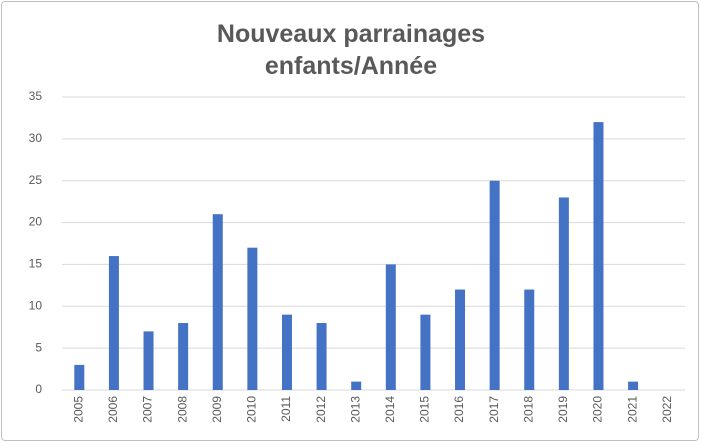 The width and height of the screenshot is (702, 444). What do you see at coordinates (36, 180) in the screenshot?
I see `y-tick-label: 25` at bounding box center [36, 180].